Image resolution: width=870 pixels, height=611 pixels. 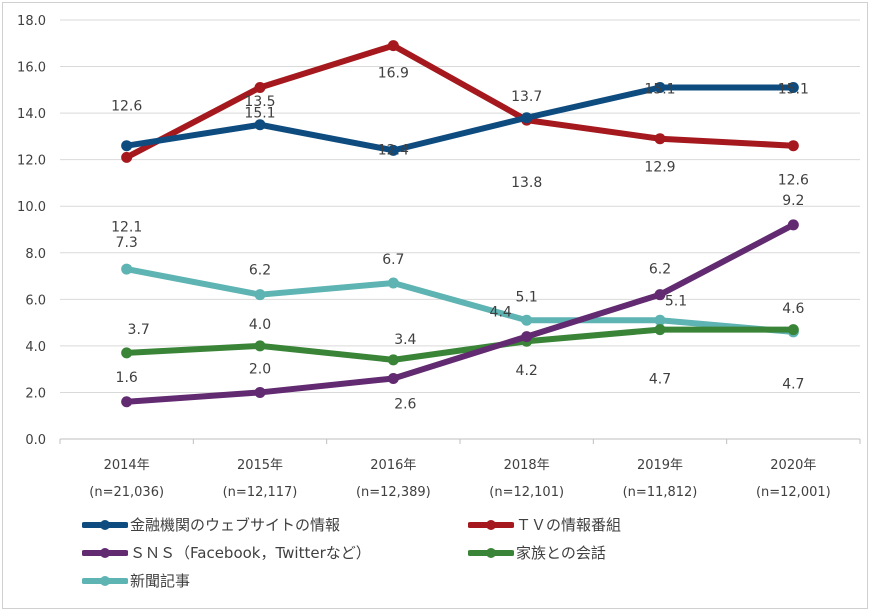 What do you see at coordinates (127, 465) in the screenshot?
I see `x-tick-label: 2014年` at bounding box center [127, 465].